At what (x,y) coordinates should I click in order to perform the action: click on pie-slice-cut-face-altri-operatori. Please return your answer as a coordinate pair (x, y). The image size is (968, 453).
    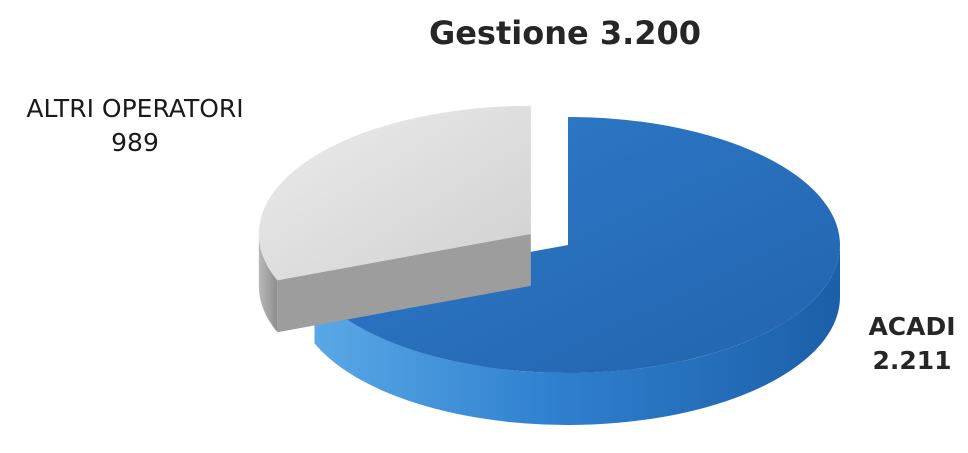
    Looking at the image, I should click on (404, 283).